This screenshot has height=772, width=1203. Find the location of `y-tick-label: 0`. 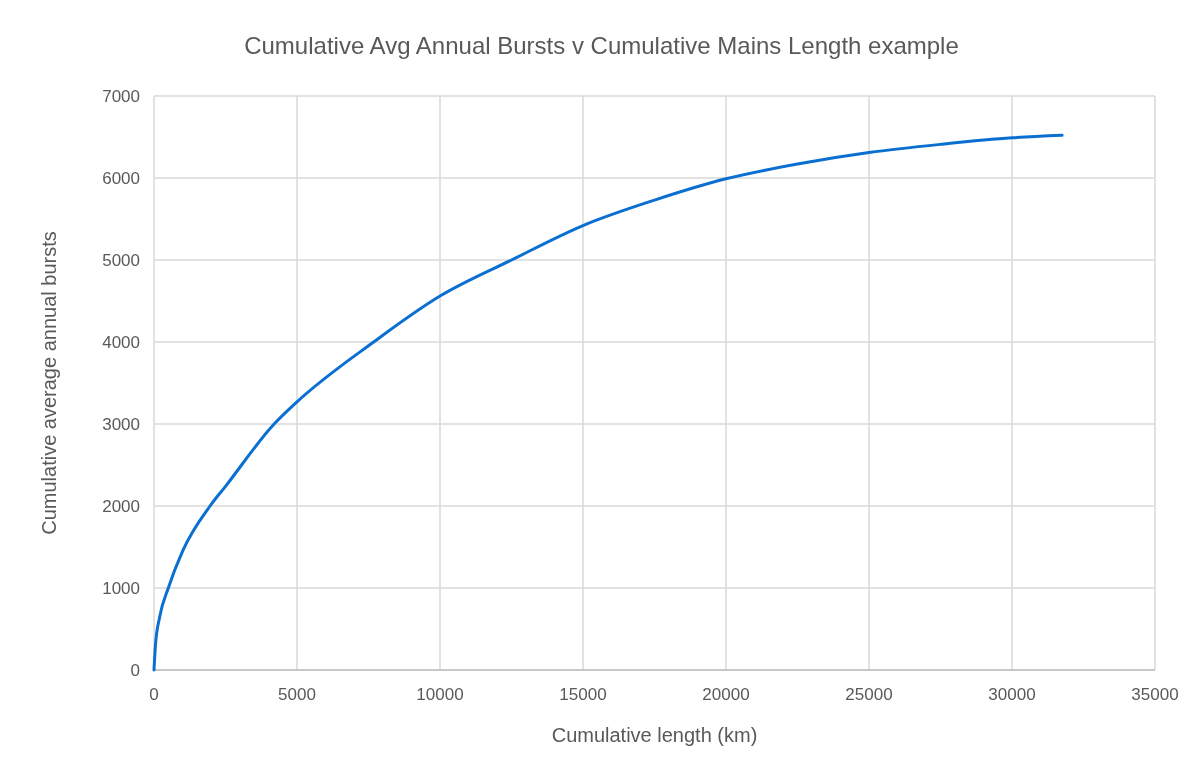

y-tick-label: 0 is located at coordinates (135, 670).